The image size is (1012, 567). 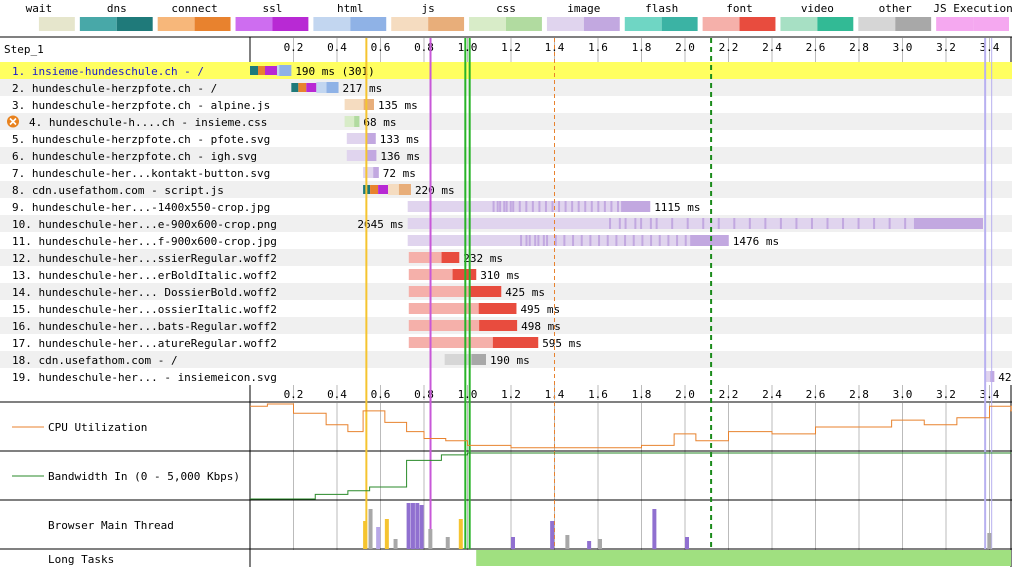 I want to click on request-label: 14. hundeschule-her... DossierBold.woff2, so click(x=144, y=292).